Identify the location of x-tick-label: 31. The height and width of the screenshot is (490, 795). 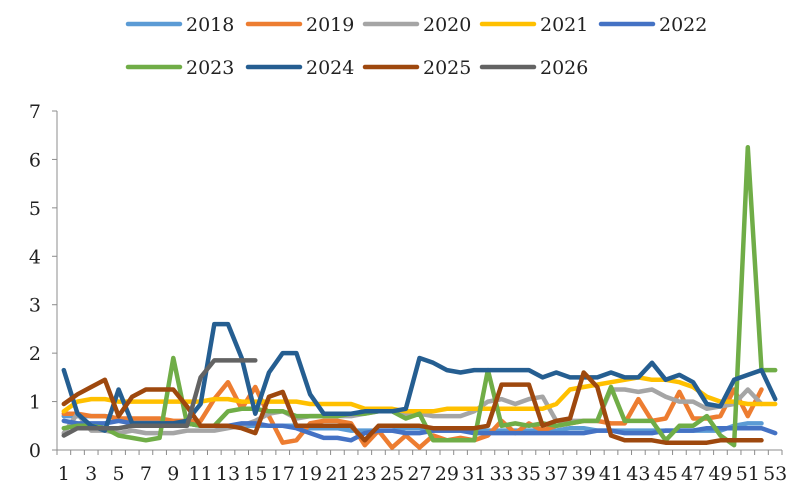
(474, 474).